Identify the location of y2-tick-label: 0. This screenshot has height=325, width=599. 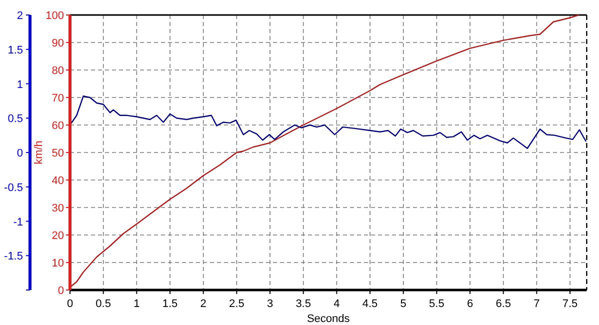
(19, 154).